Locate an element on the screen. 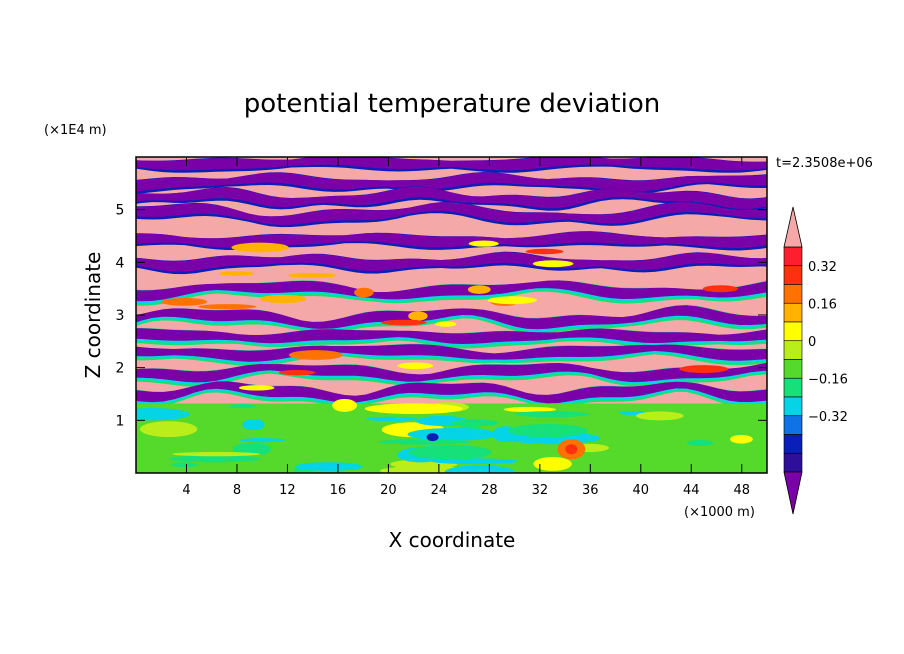  x-tick-label: 12 is located at coordinates (287, 490).